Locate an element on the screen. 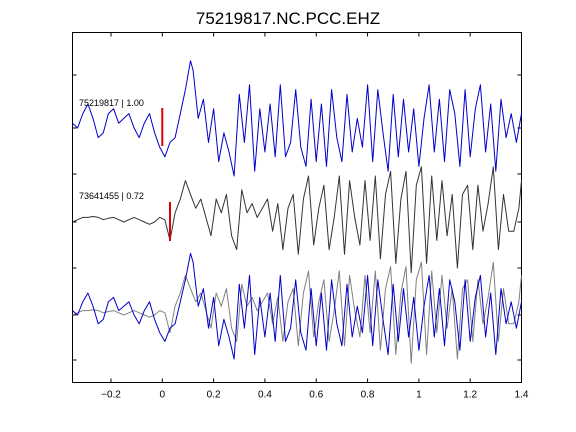 The height and width of the screenshot is (432, 576). x-tick-label: −0.2 is located at coordinates (111, 395).